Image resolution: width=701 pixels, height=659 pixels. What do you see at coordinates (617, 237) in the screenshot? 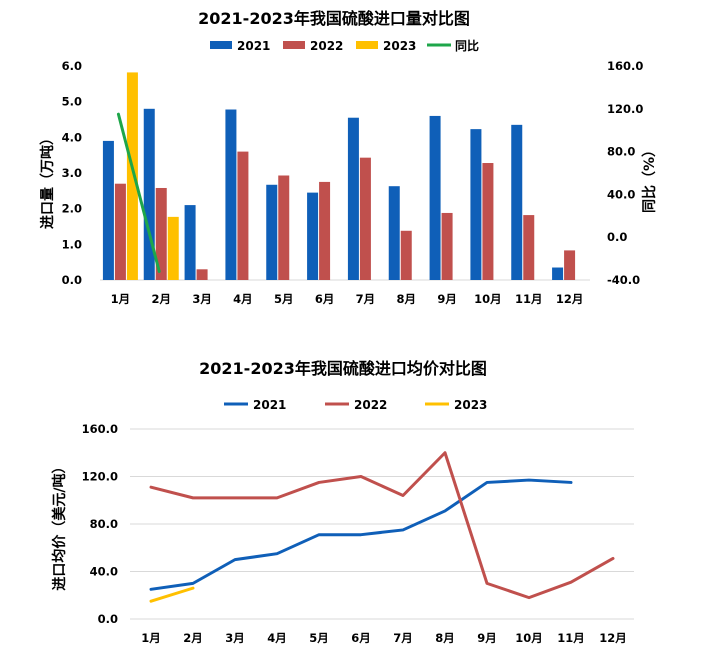
I see `y2-tick-label: 0.0` at bounding box center [617, 237].